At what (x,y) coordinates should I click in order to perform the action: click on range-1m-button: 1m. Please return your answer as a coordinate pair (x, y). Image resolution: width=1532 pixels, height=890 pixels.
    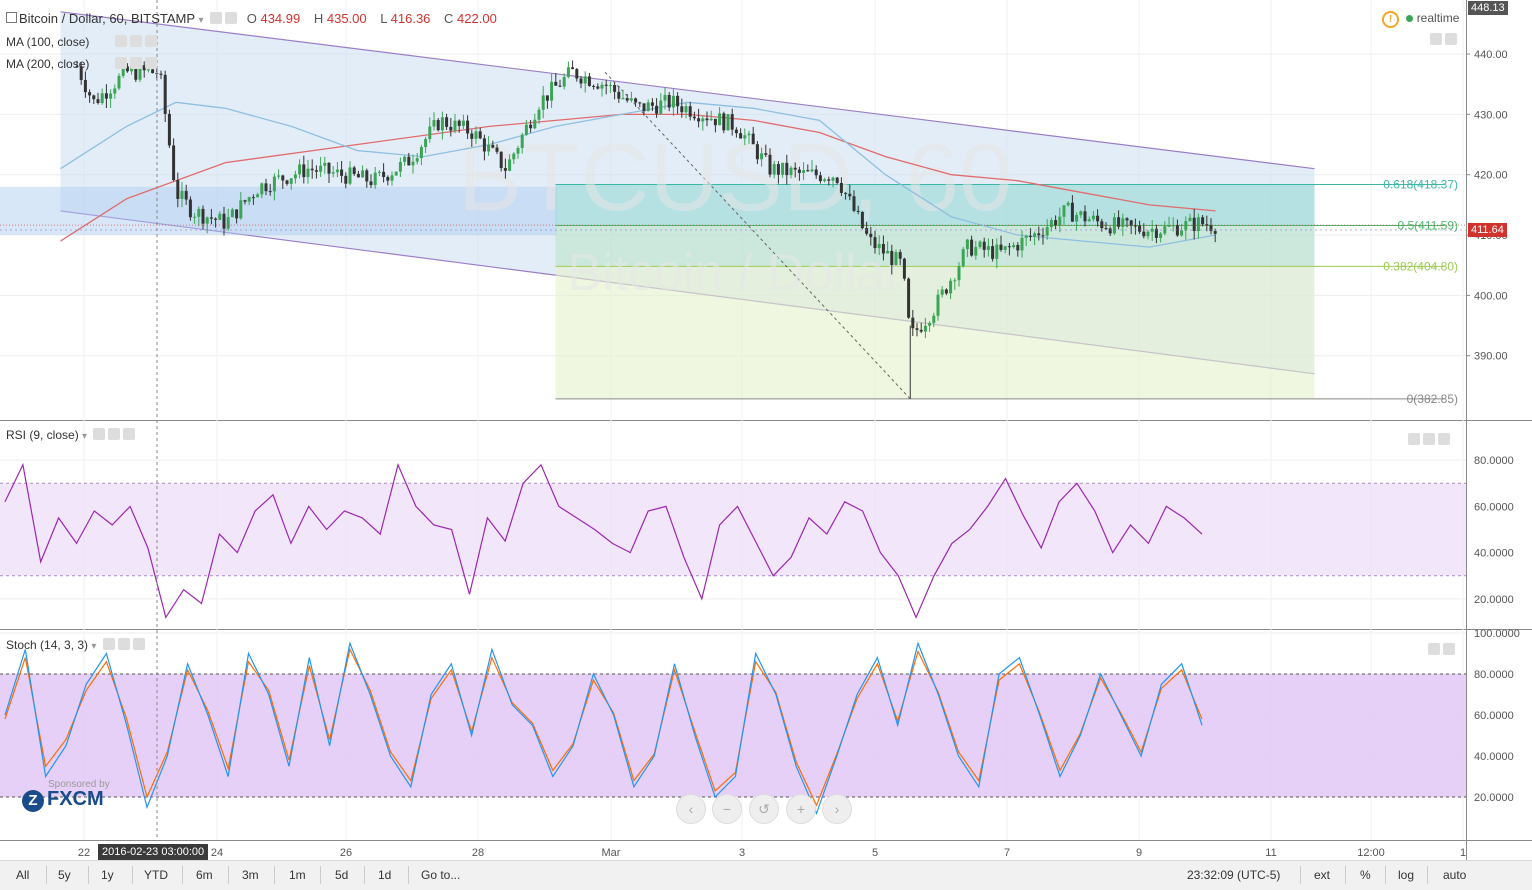
    Looking at the image, I should click on (297, 875).